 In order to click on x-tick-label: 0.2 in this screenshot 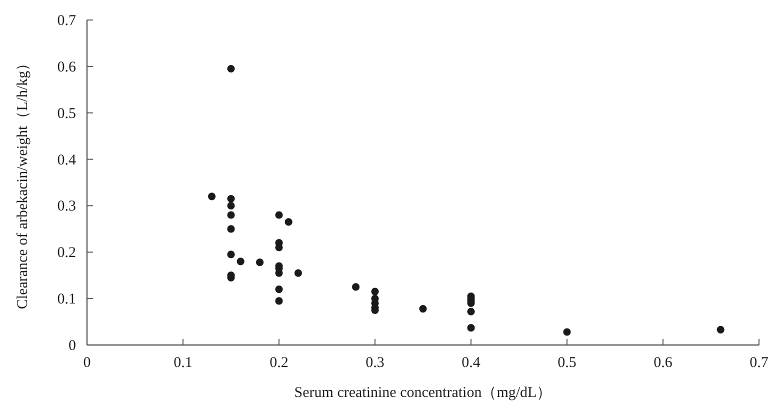, I will do `click(279, 363)`.